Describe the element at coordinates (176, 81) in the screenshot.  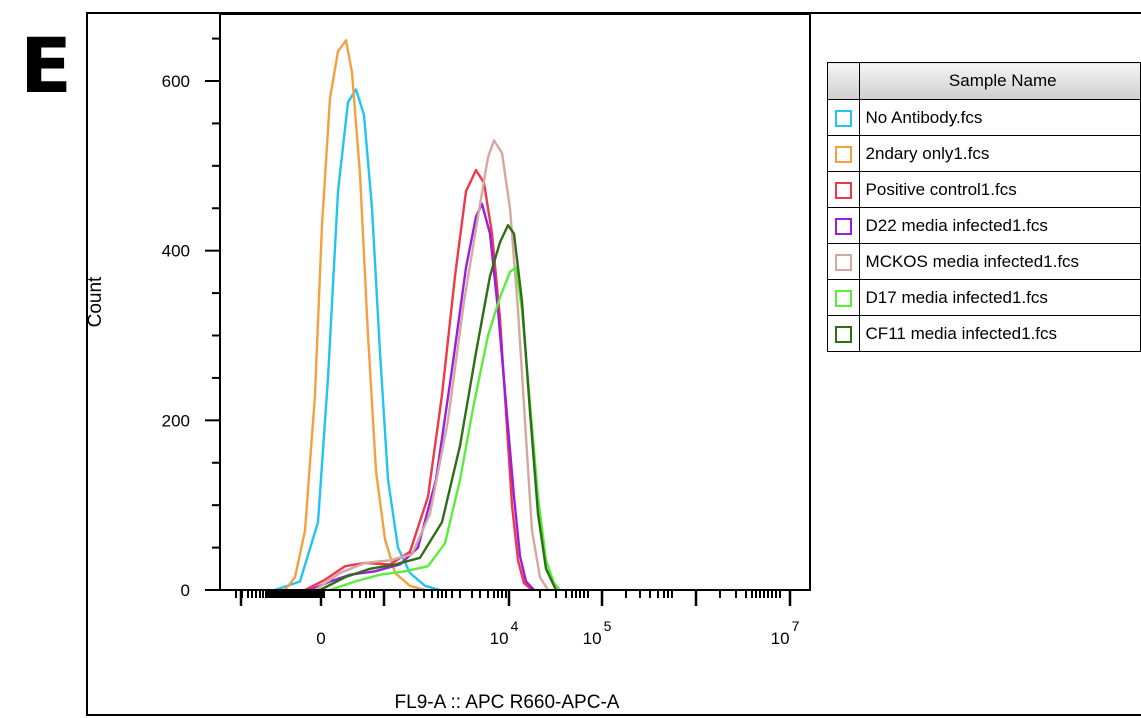
I see `y-tick-label: 600` at that location.